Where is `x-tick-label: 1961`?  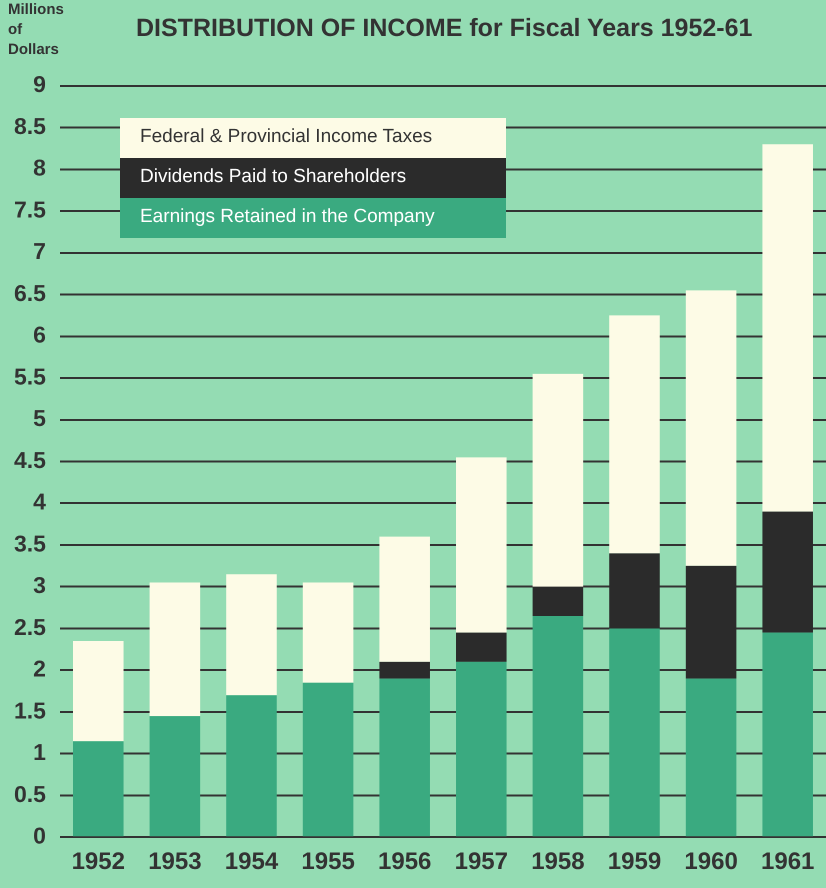
x-tick-label: 1961 is located at coordinates (787, 862).